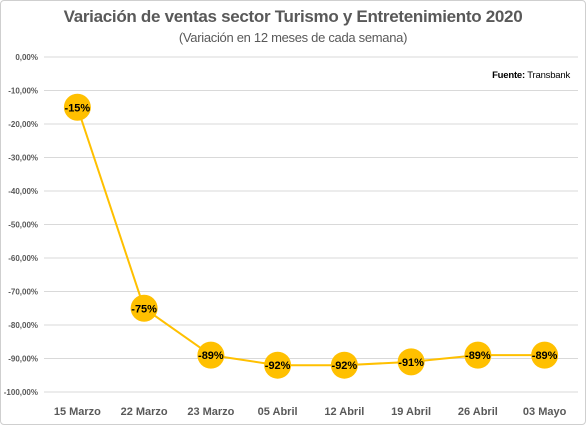 The width and height of the screenshot is (586, 425). Describe the element at coordinates (23, 124) in the screenshot. I see `y-tick-label: -20,00%` at that location.